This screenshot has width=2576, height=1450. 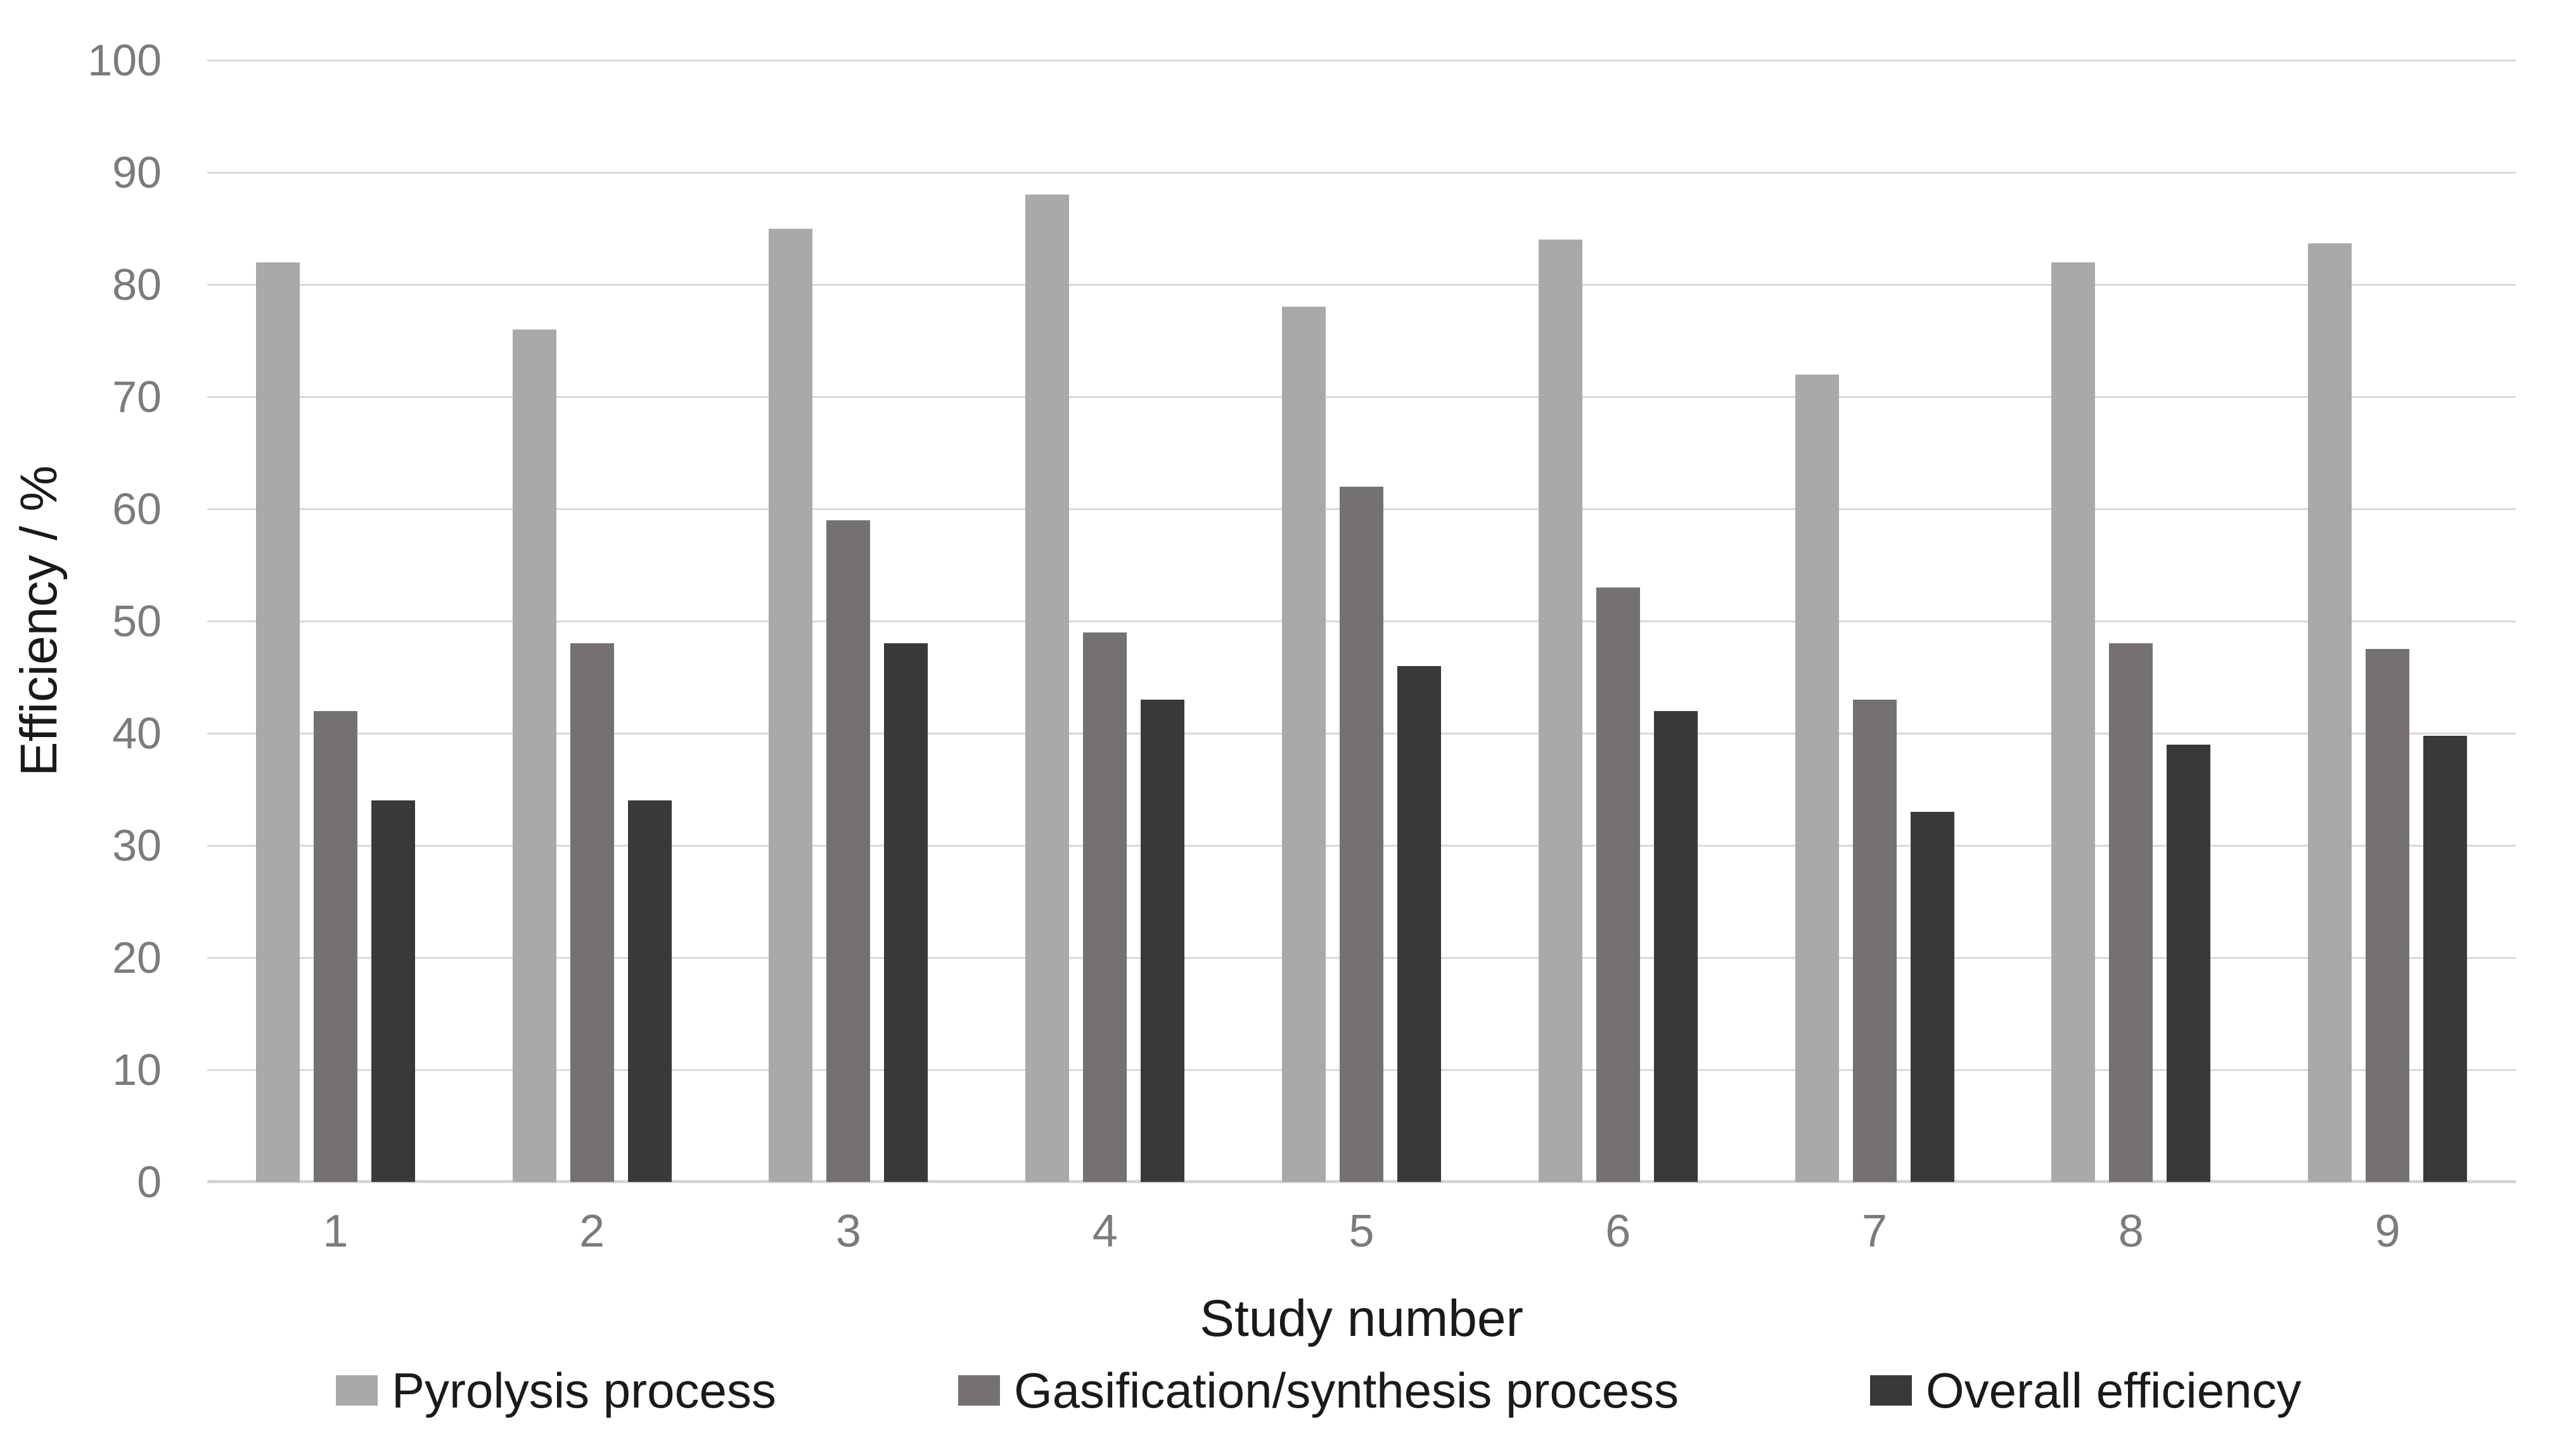 What do you see at coordinates (1346, 1390) in the screenshot?
I see `legend-label: Gasification/synthesis process` at bounding box center [1346, 1390].